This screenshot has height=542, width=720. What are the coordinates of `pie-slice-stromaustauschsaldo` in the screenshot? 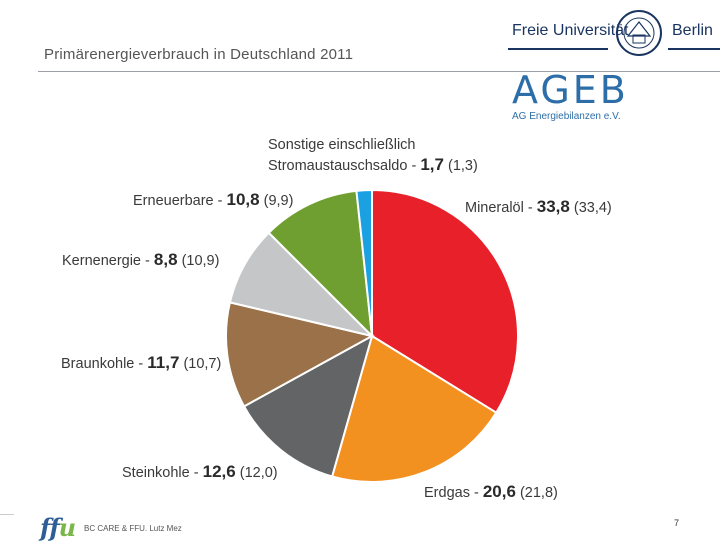 It's located at (364, 262).